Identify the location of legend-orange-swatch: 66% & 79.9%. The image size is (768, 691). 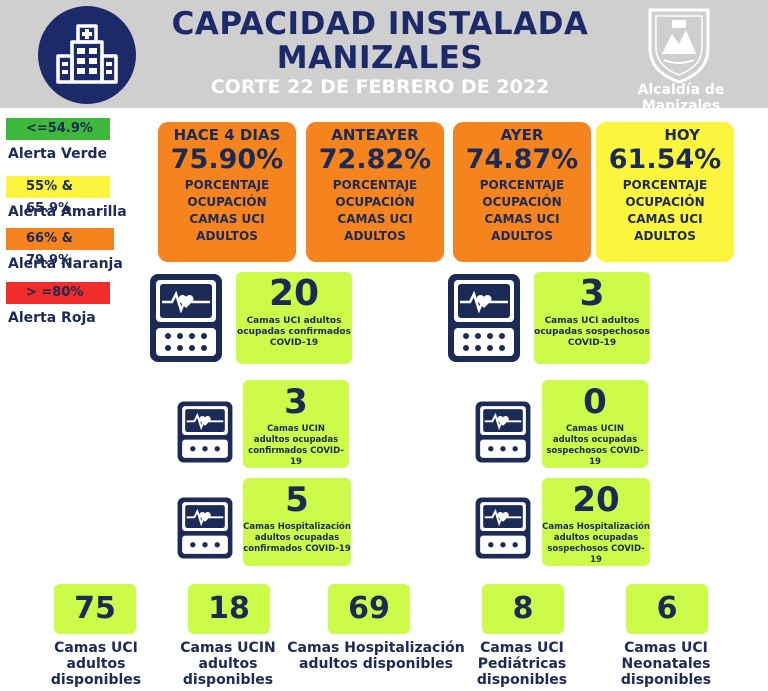
(60, 248).